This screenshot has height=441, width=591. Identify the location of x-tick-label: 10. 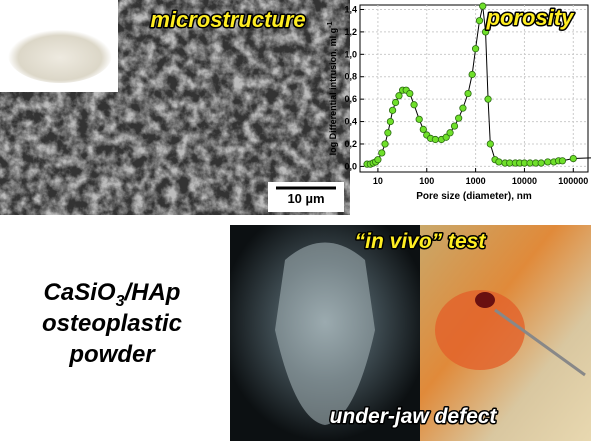
(378, 181).